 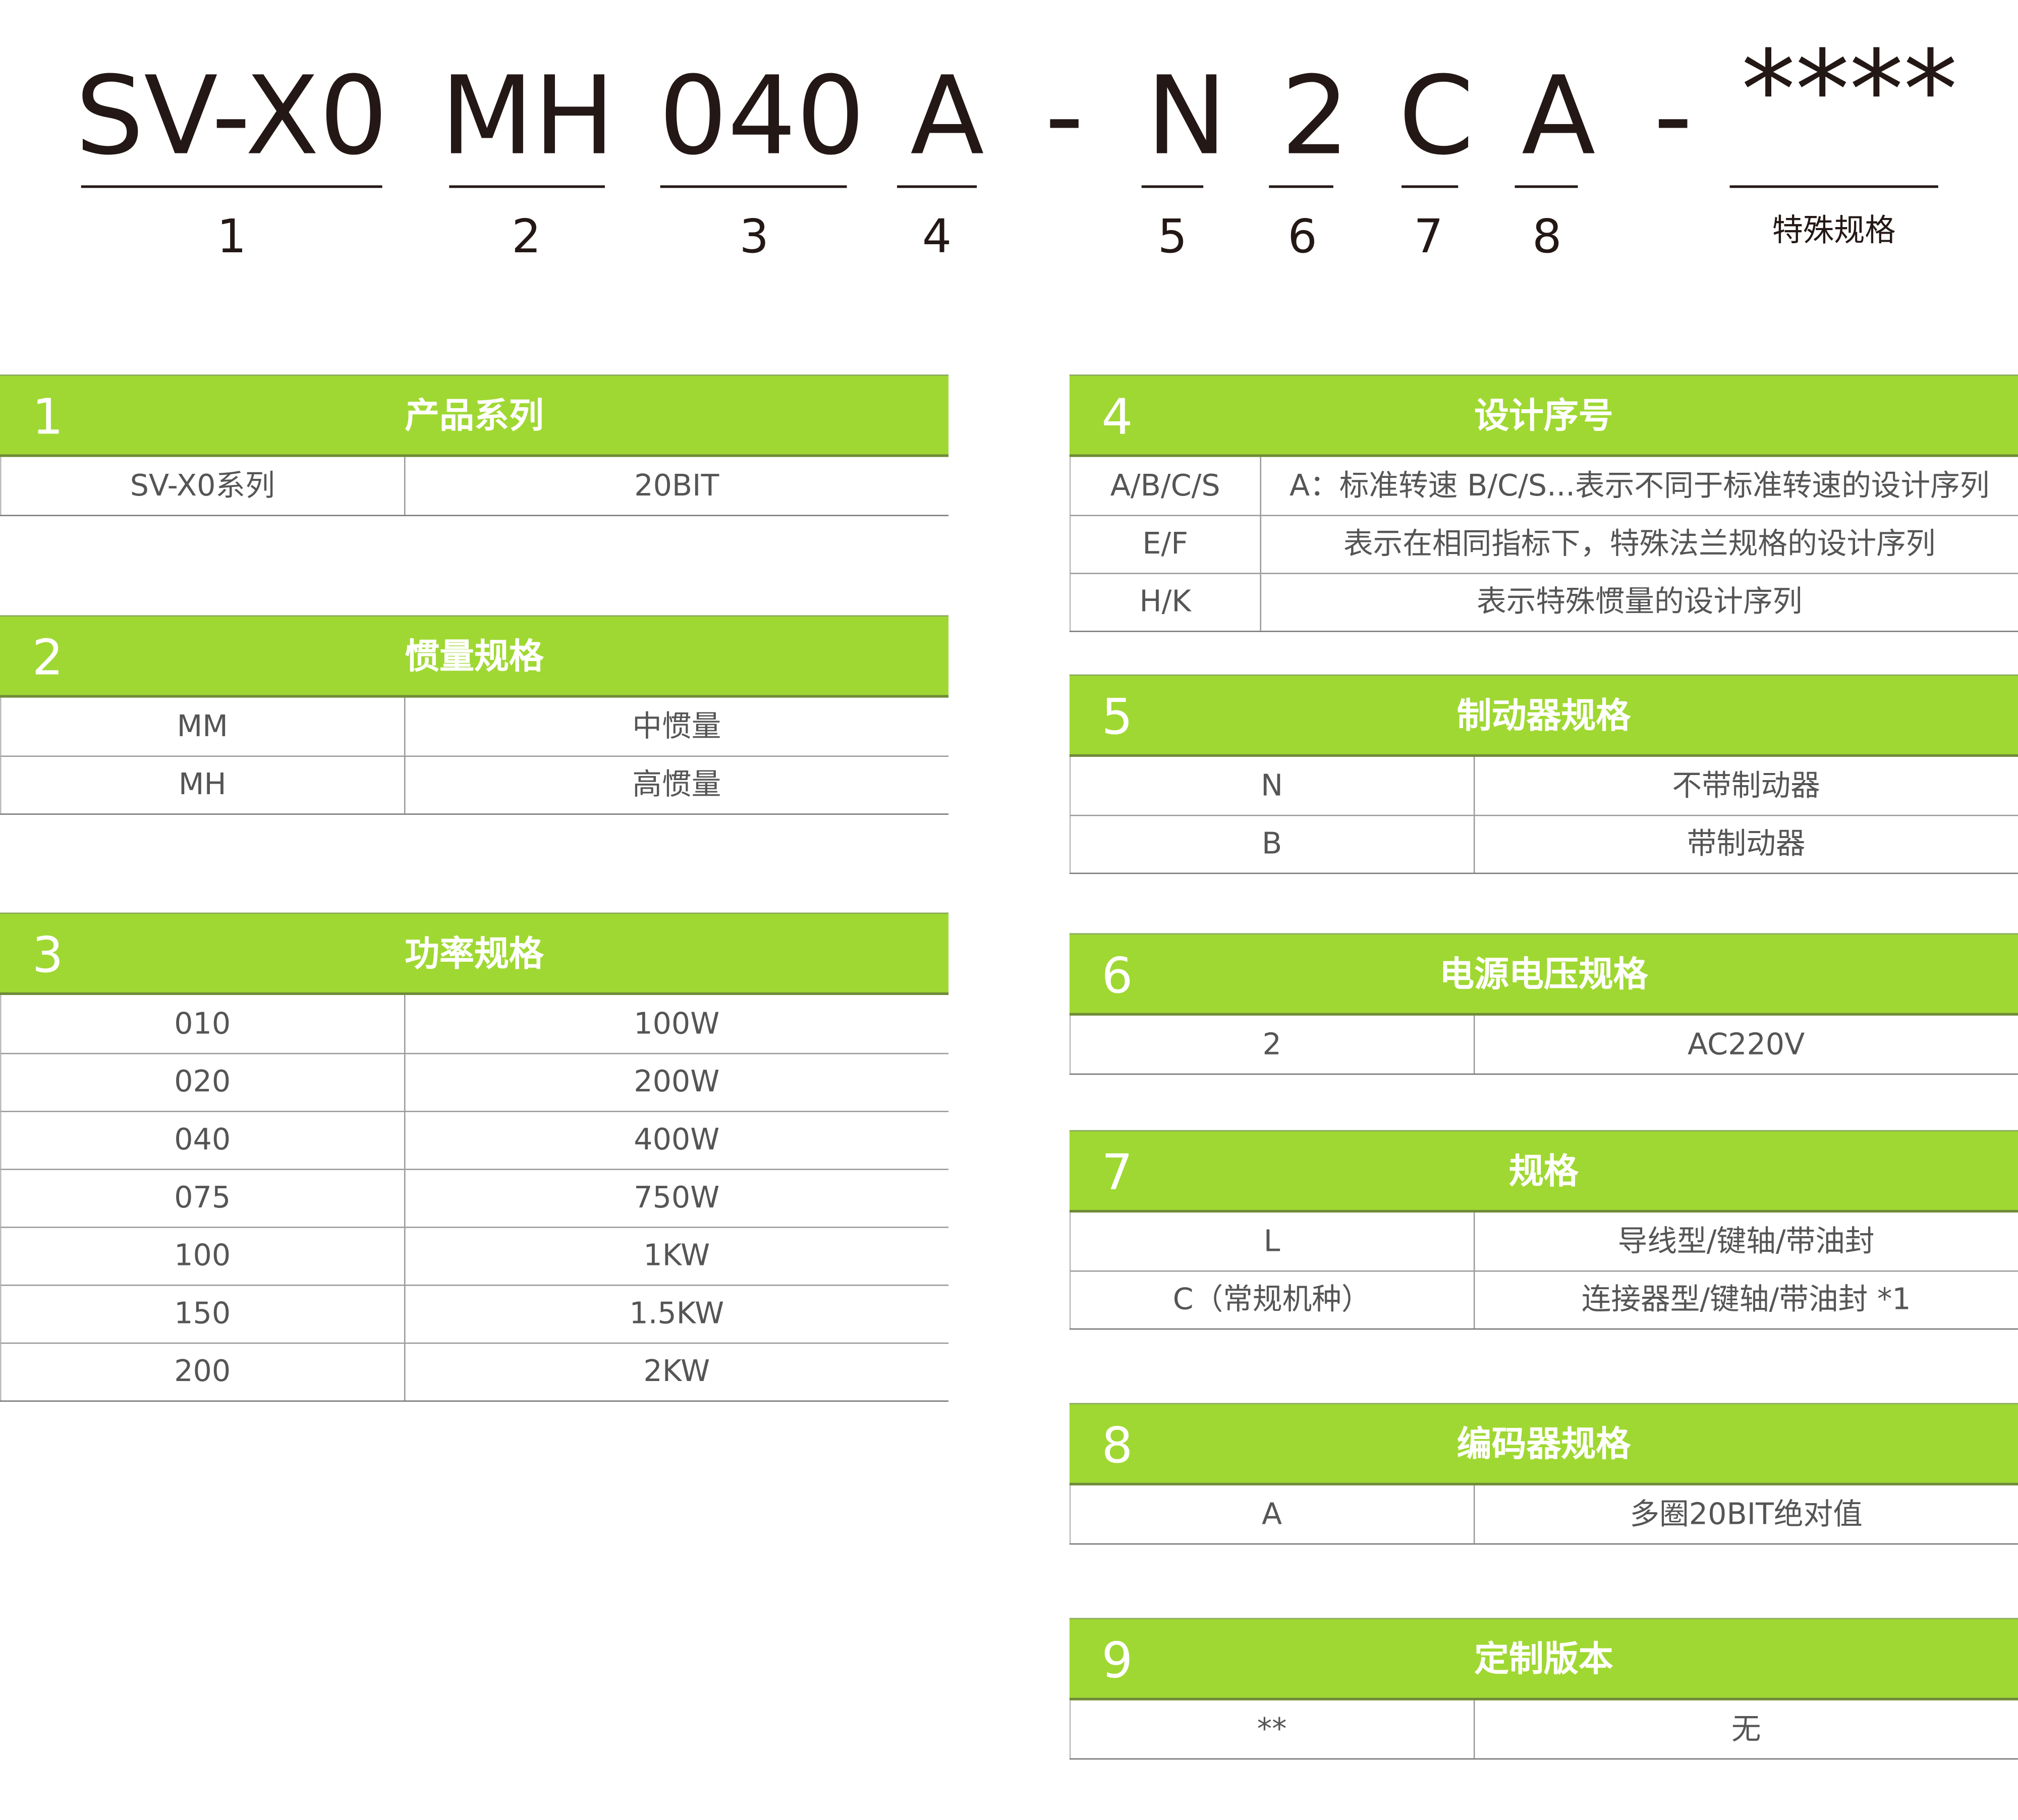 What do you see at coordinates (1166, 603) in the screenshot?
I see `code-cell: H/K` at bounding box center [1166, 603].